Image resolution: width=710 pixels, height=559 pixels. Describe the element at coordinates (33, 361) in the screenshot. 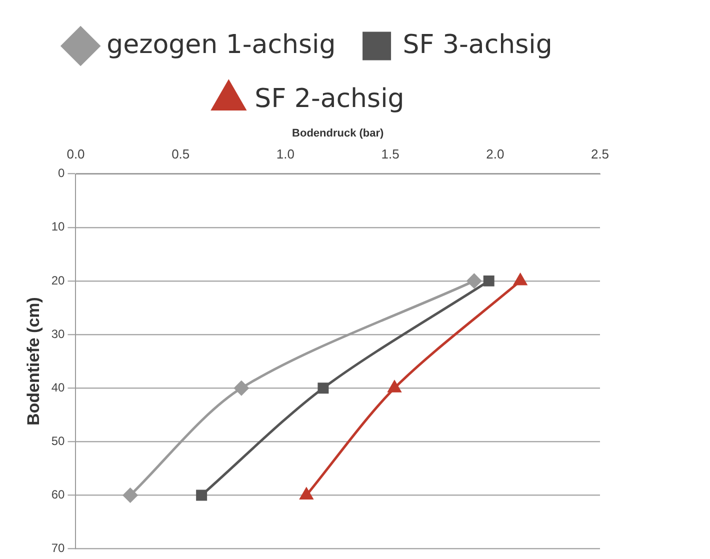

I see `y-axis-title: Bodentiefe (cm)` at that location.